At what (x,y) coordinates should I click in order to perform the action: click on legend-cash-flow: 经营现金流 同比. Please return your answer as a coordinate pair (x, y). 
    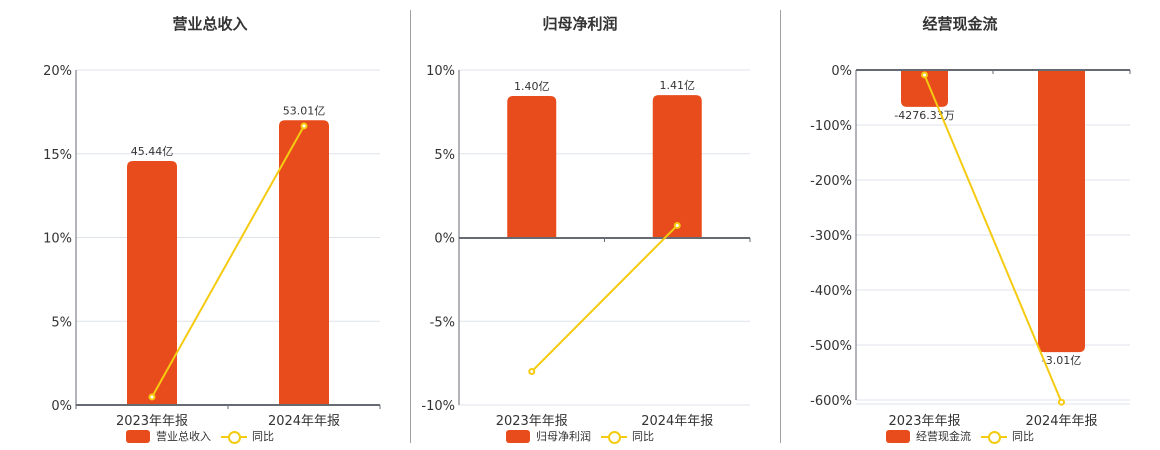
    Looking at the image, I should click on (960, 436).